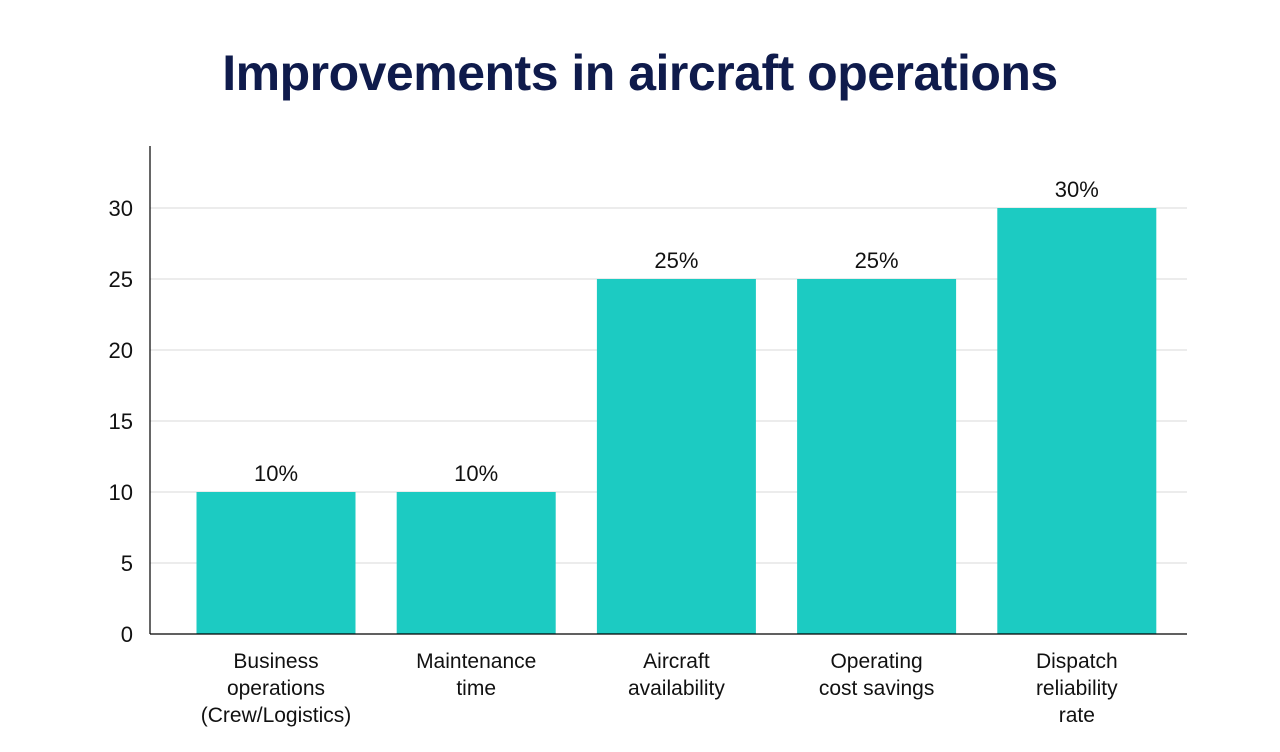  Describe the element at coordinates (1077, 715) in the screenshot. I see `x-category-label: rate` at that location.